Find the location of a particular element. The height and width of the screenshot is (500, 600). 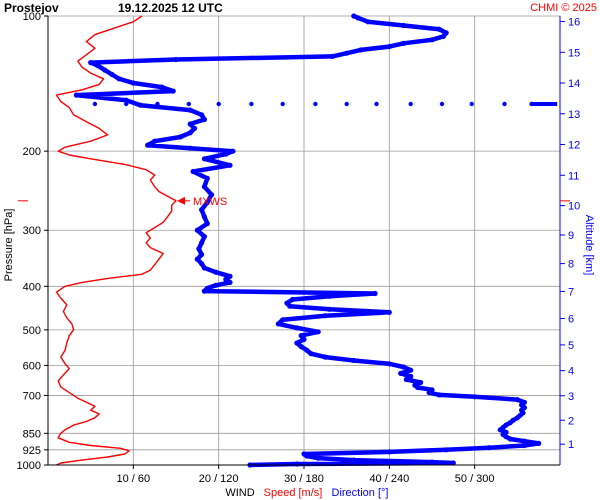

chart-date: 19.12.2025 12 UTC is located at coordinates (170, 8).